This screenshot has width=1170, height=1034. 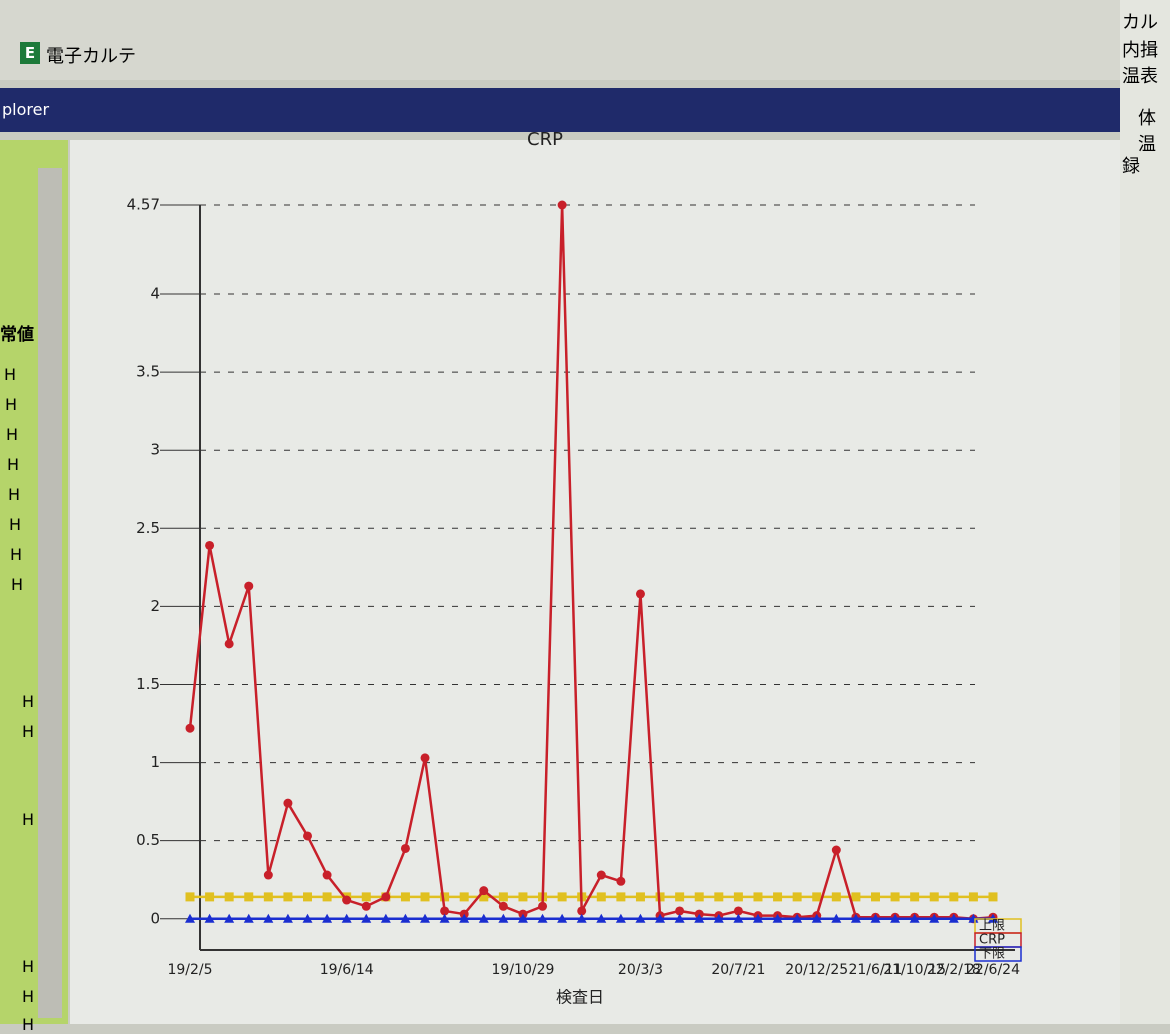 What do you see at coordinates (1131, 166) in the screenshot?
I see `right-item: 録` at bounding box center [1131, 166].